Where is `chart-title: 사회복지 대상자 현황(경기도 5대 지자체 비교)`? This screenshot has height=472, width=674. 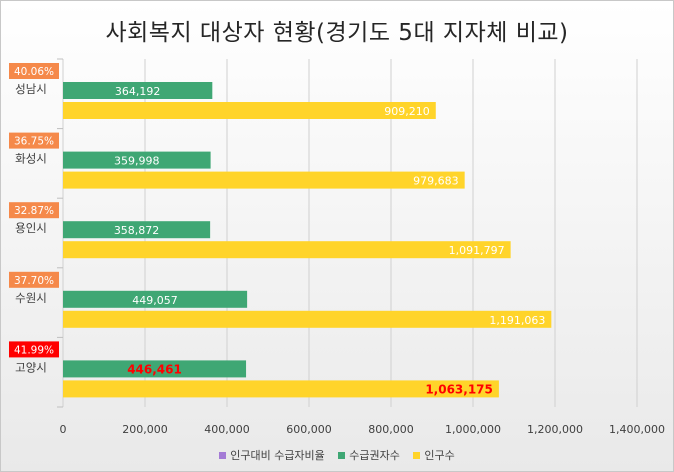 chart-title: 사회복지 대상자 현황(경기도 5대 지자체 비교) is located at coordinates (337, 33).